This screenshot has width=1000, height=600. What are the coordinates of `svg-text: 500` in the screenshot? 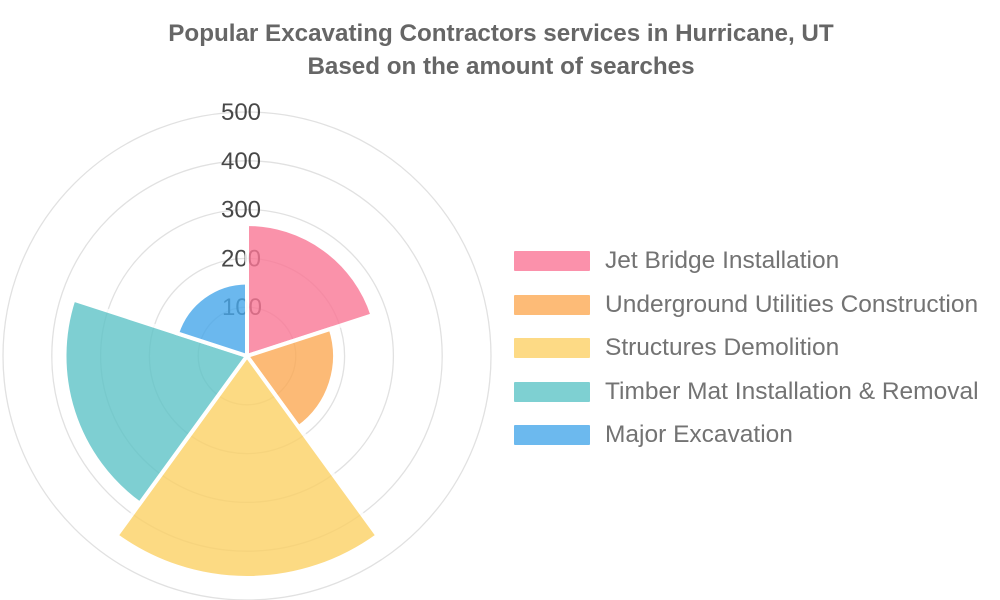 It's located at (241, 112).